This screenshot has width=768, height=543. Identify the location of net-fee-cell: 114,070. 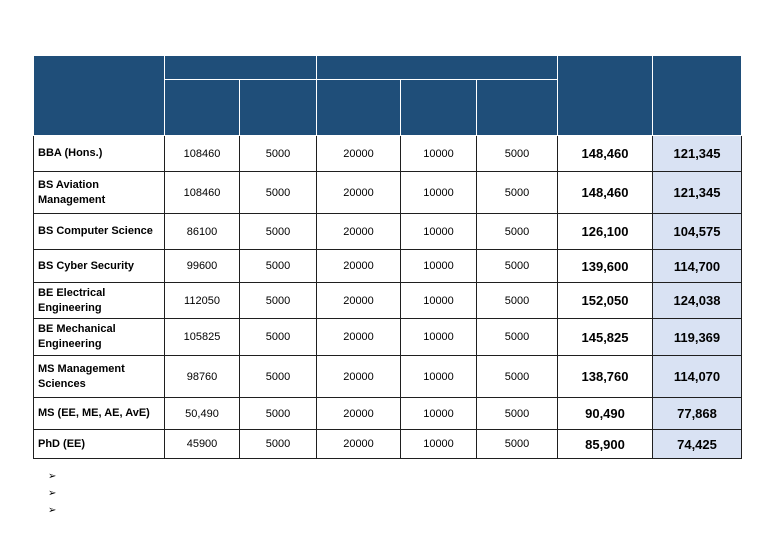
(697, 376).